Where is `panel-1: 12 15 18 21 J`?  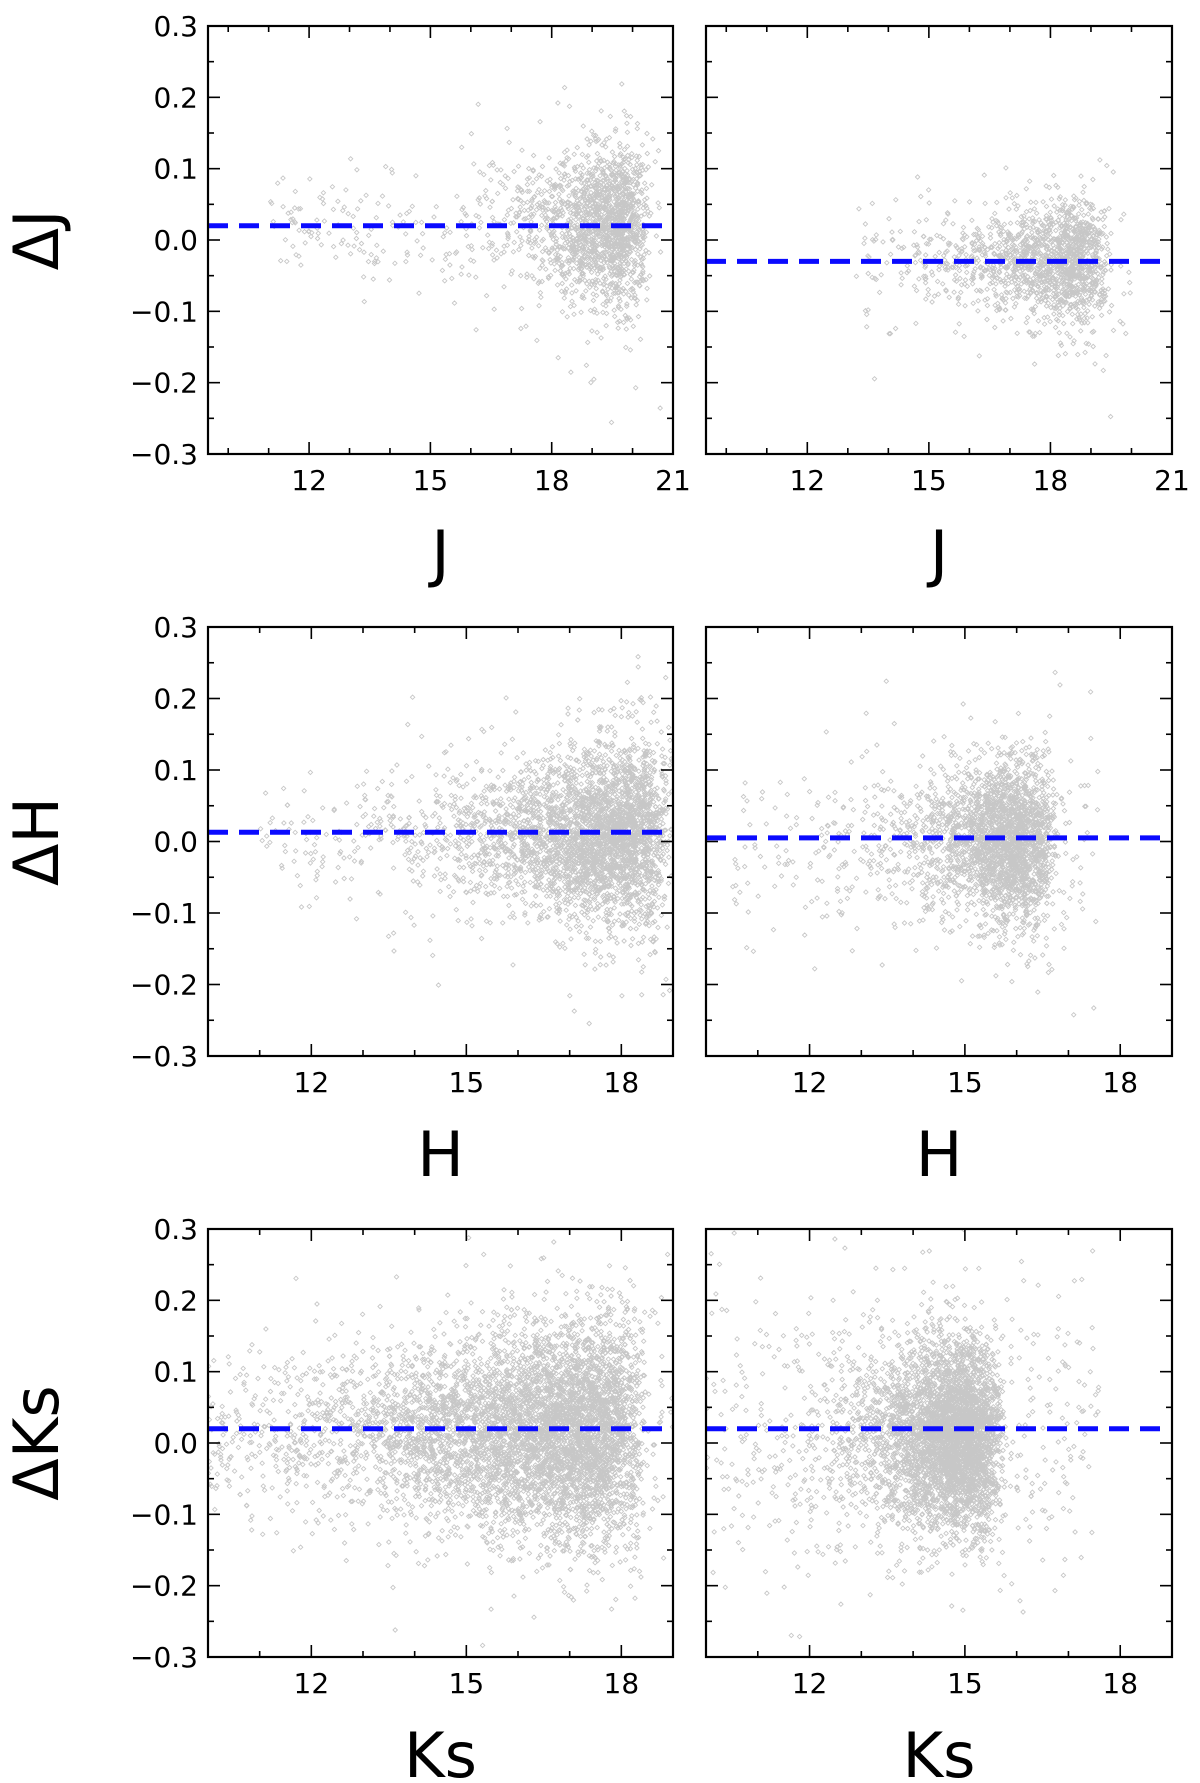 panel-1: 12 15 18 21 J is located at coordinates (947, 307).